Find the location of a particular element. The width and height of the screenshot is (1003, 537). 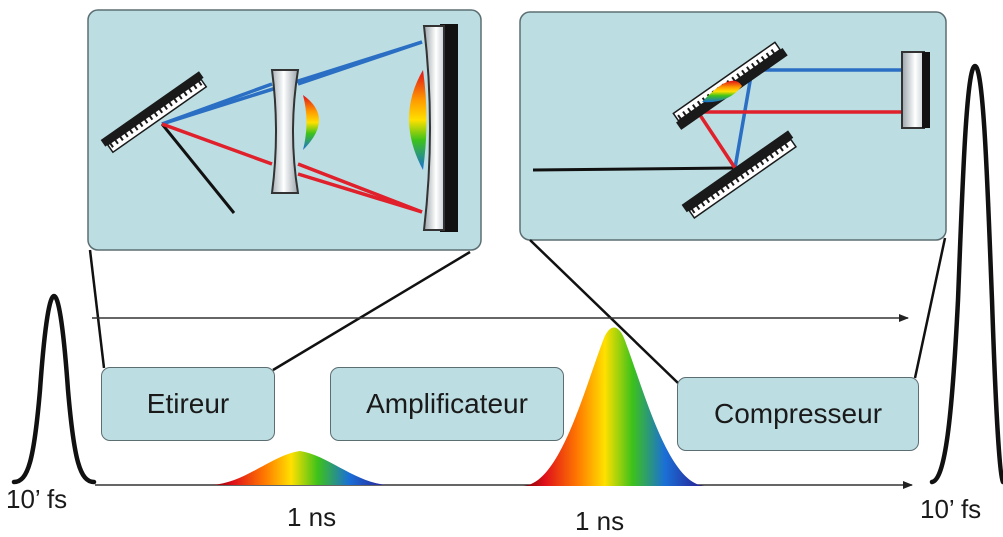

compressor-label: Compresseur is located at coordinates (798, 413).